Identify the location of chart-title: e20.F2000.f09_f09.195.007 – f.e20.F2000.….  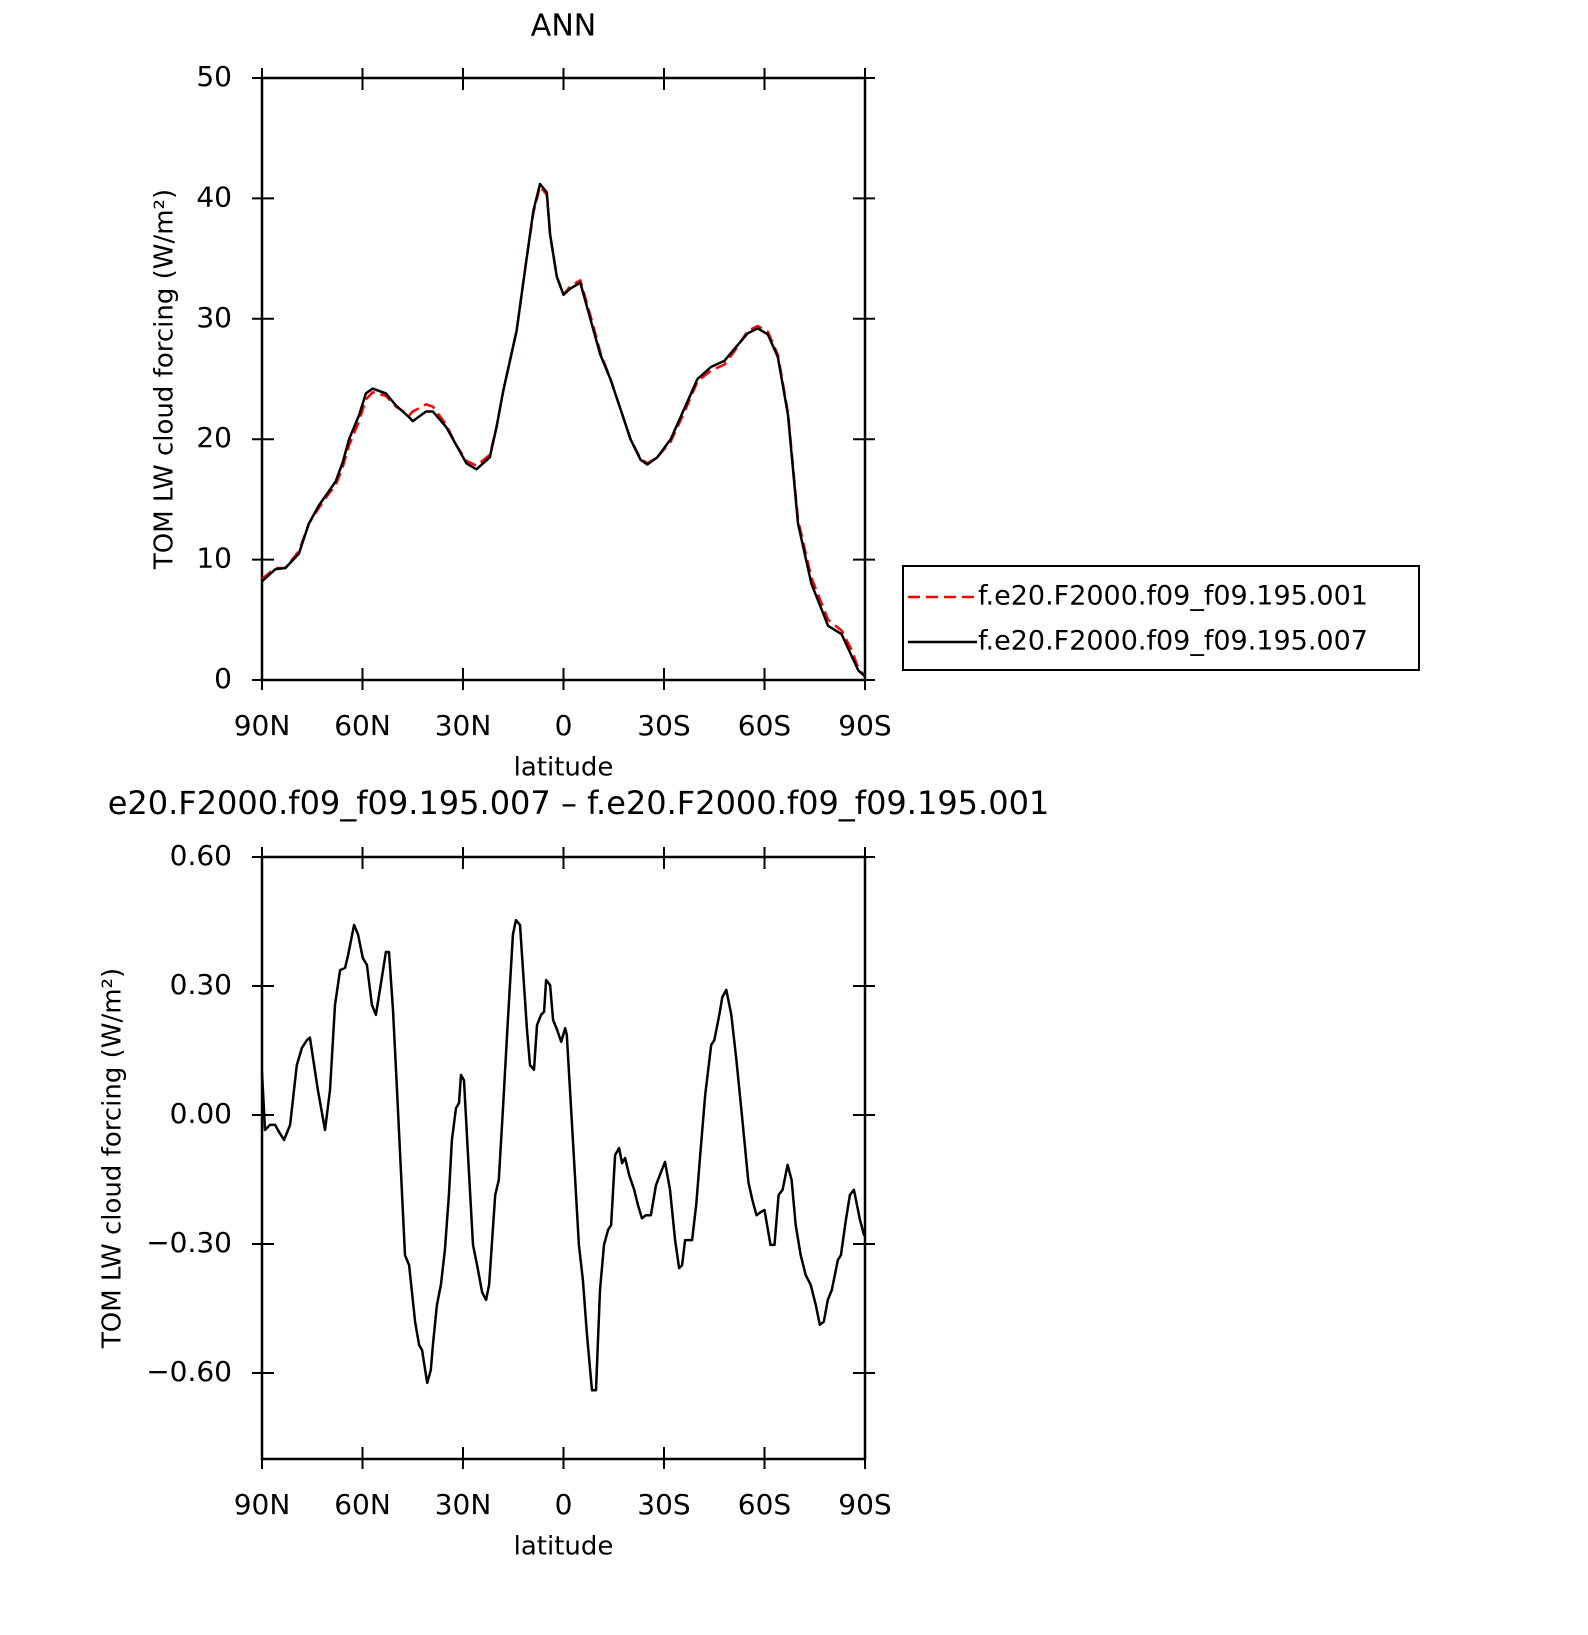
(579, 803).